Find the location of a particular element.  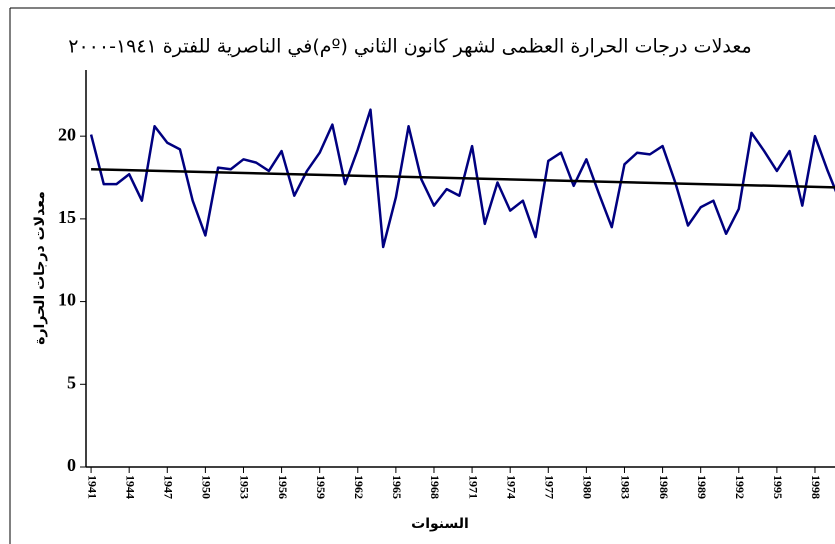

x-tick-label: 1962 is located at coordinates (359, 487).